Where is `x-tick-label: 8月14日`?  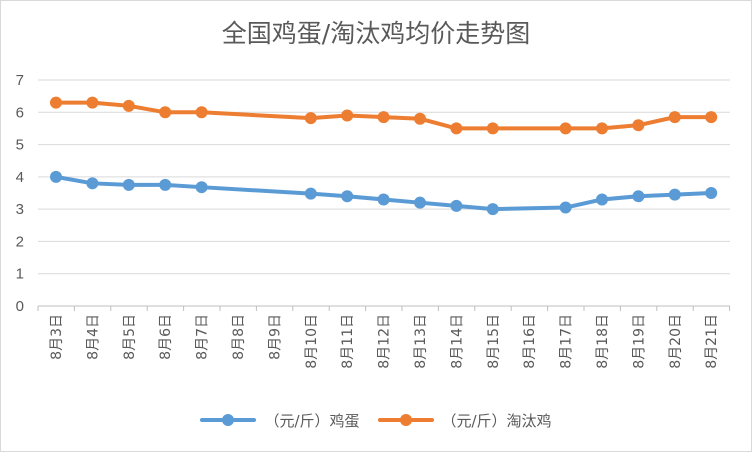 x-tick-label: 8月14日 is located at coordinates (457, 341).